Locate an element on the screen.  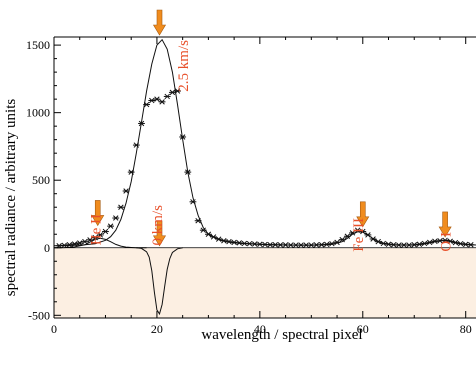
annotation-label: O I is located at coordinates (446, 242).